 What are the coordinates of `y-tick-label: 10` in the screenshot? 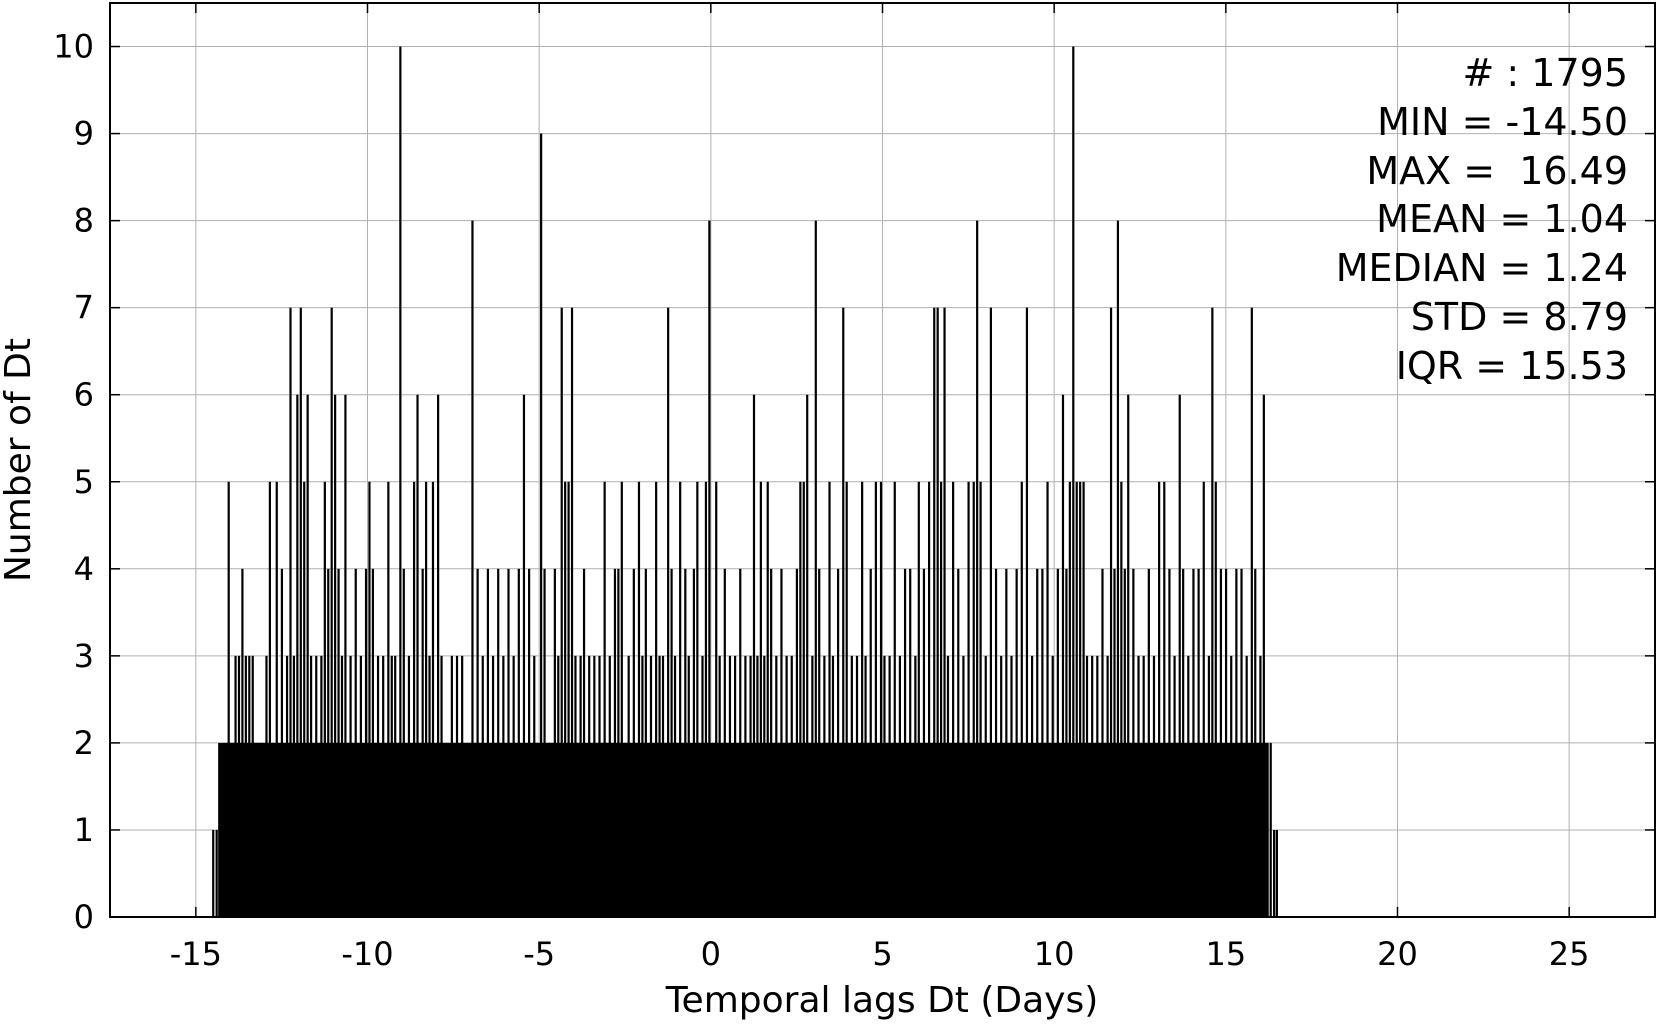 It's located at (73, 47).